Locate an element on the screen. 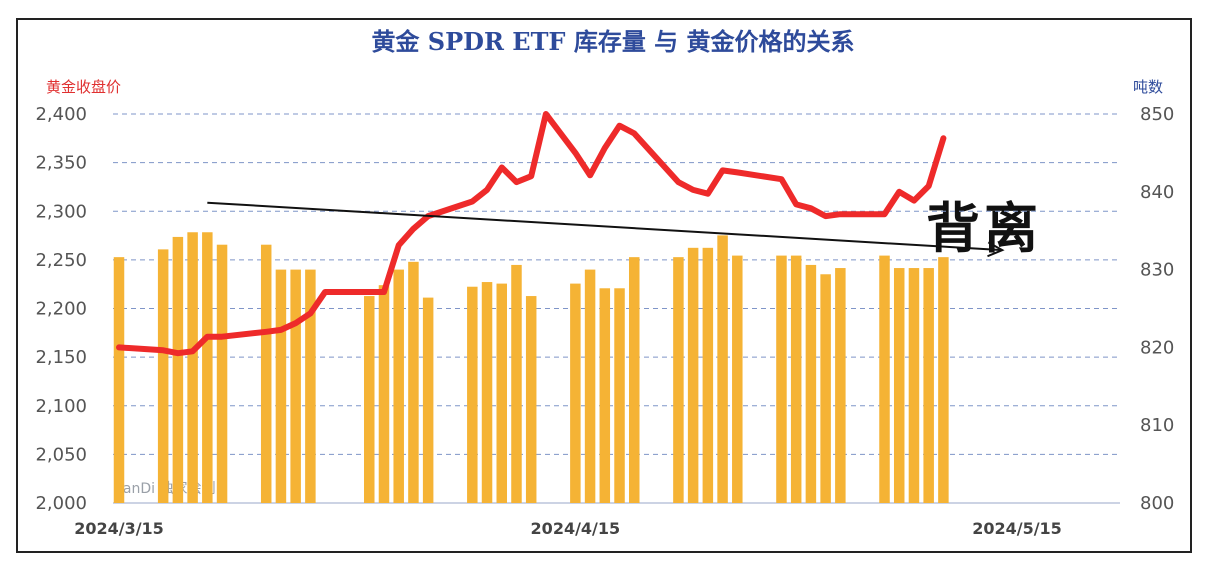 The width and height of the screenshot is (1226, 576). right-tick-label: 820 is located at coordinates (1157, 347).